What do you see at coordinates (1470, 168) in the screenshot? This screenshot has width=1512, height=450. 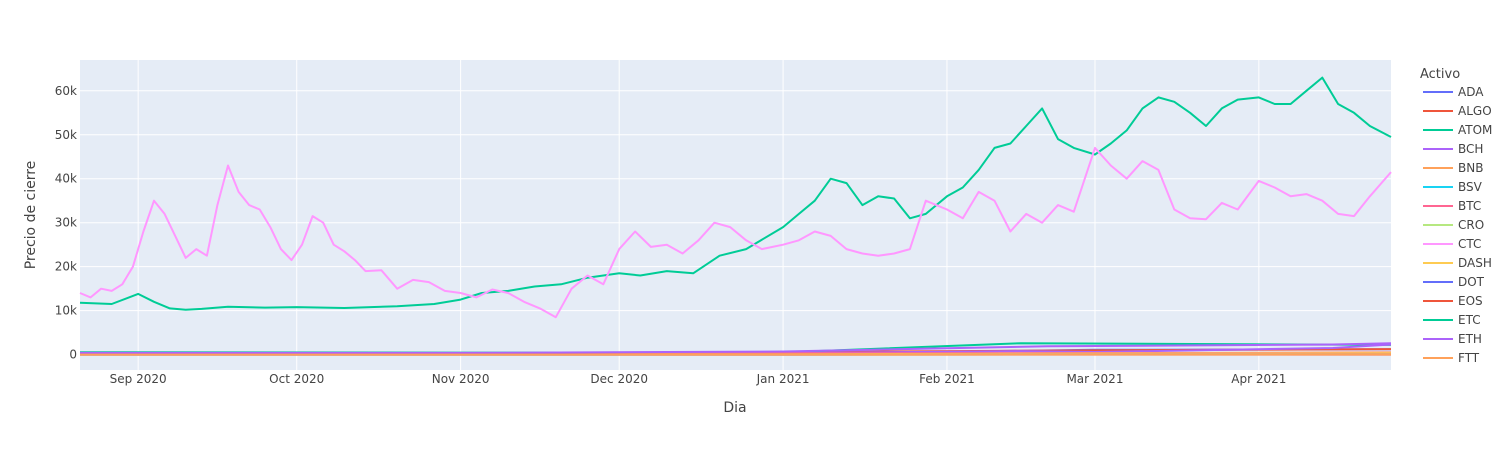 I see `legend-item-bnb: BNB` at bounding box center [1470, 168].